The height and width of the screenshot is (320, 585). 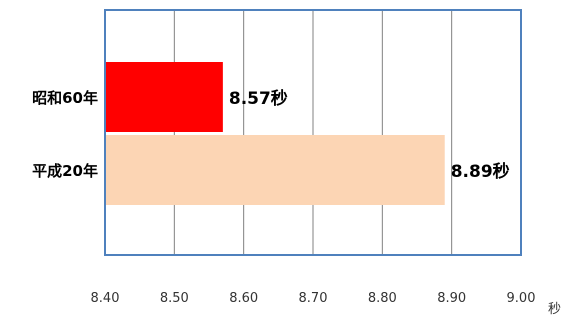 I want to click on category-label: 昭和60年, so click(x=65, y=98).